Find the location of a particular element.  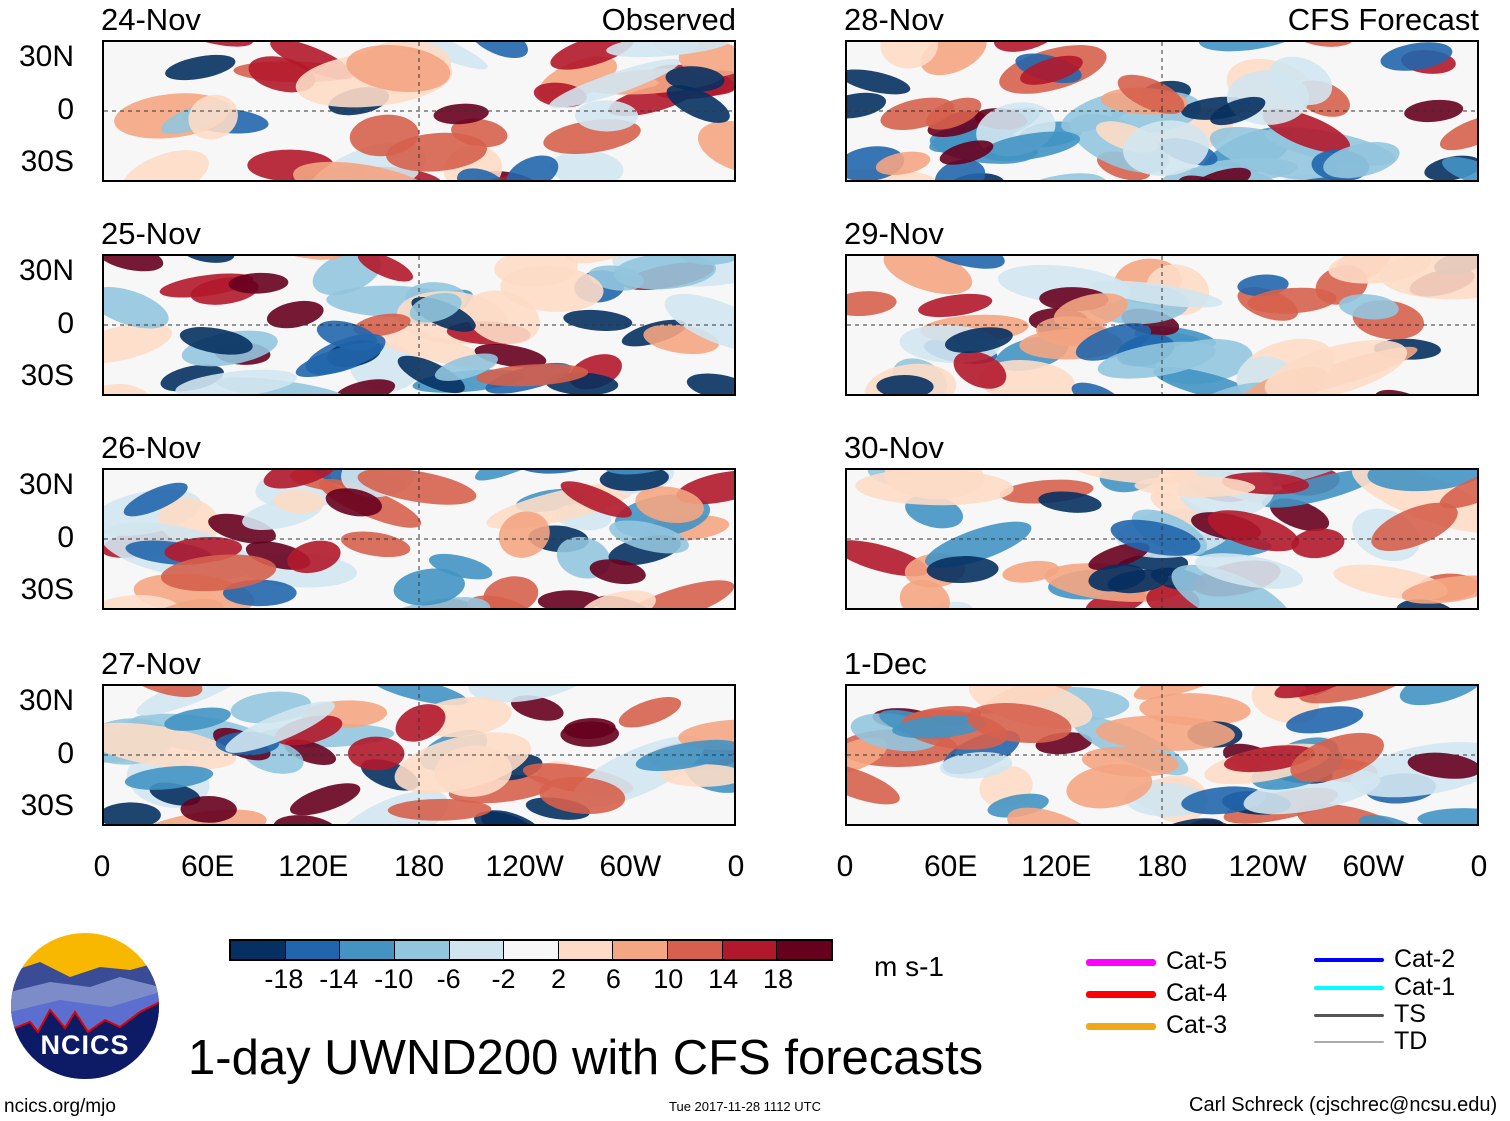

panel-source-label: Observed is located at coordinates (668, 19).